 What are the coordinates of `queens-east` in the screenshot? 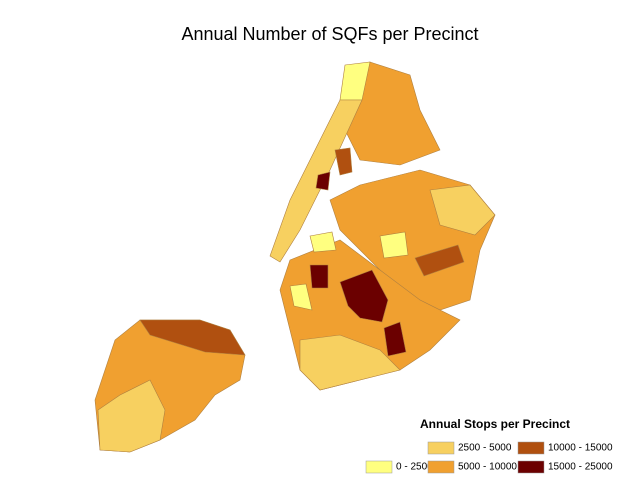 It's located at (462, 210).